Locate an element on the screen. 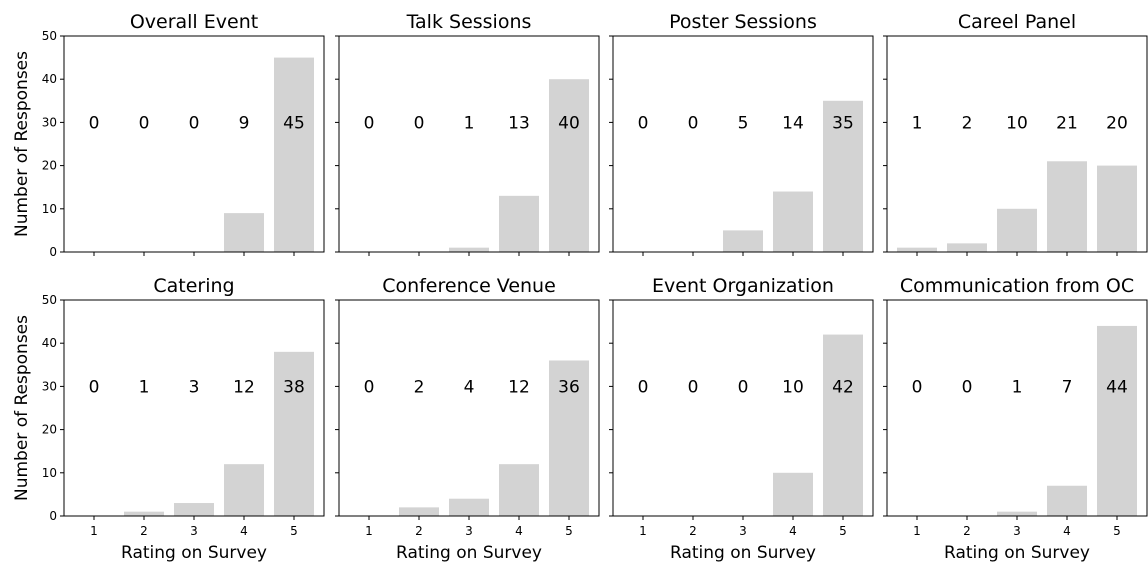  data-label: 40 is located at coordinates (569, 123).